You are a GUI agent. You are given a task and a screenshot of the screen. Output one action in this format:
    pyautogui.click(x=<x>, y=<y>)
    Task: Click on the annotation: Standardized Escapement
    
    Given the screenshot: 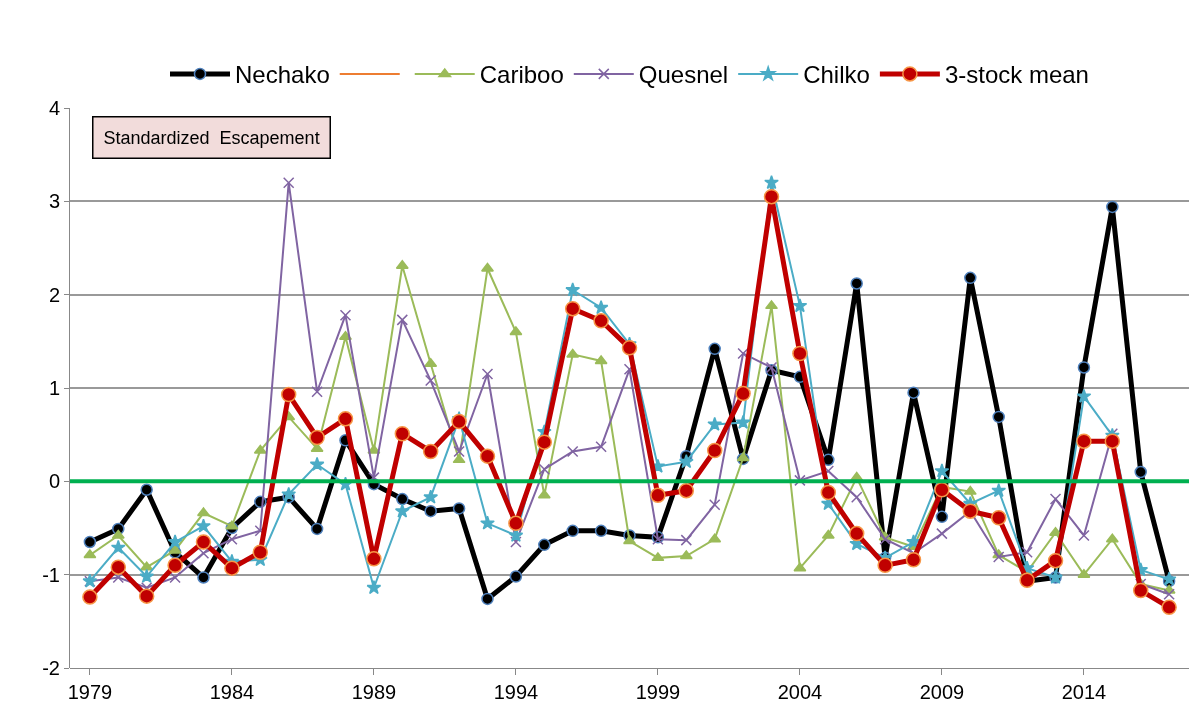 What is the action you would take?
    pyautogui.click(x=211, y=137)
    